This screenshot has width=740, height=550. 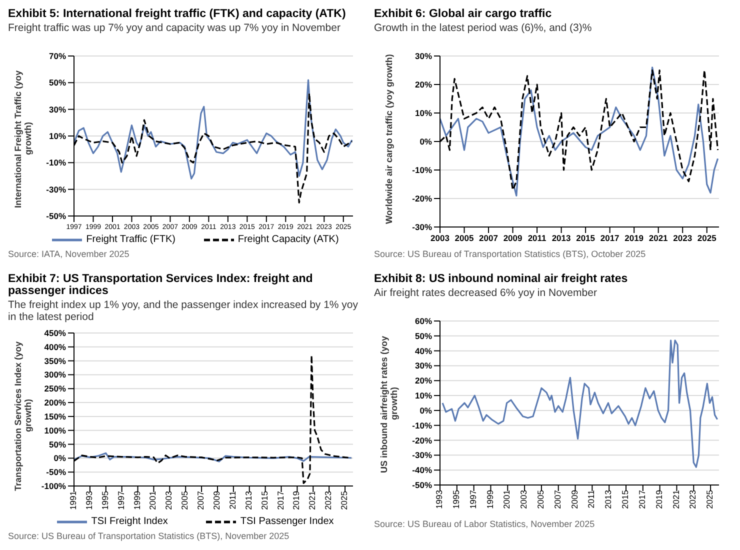 I want to click on y-tick-label: 60%, so click(x=423, y=321).